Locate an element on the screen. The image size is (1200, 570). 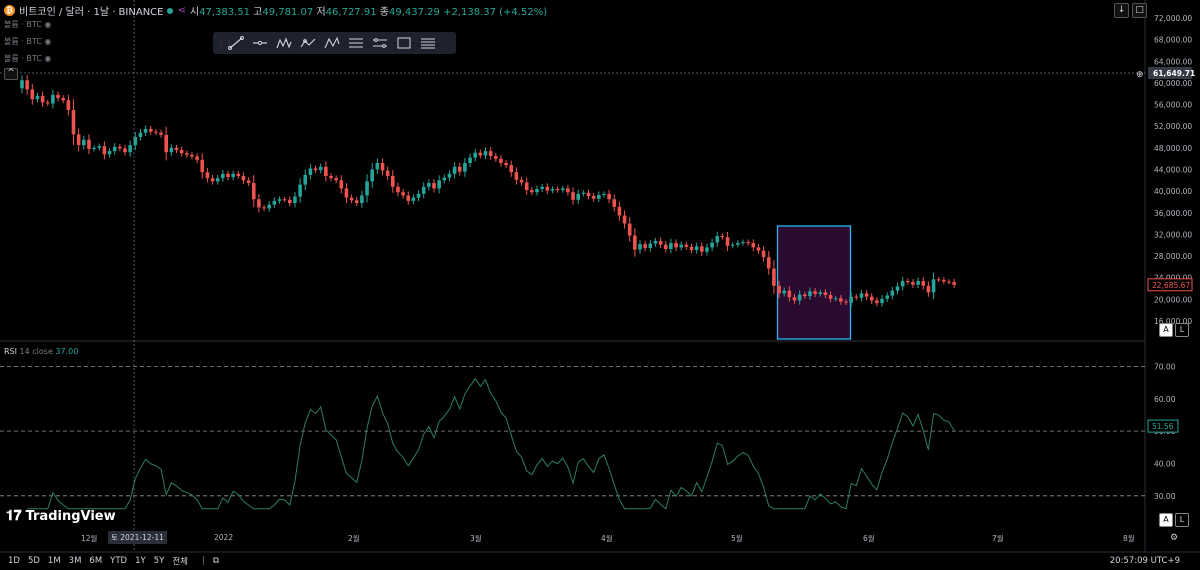
settings-lines-icon is located at coordinates (428, 43).